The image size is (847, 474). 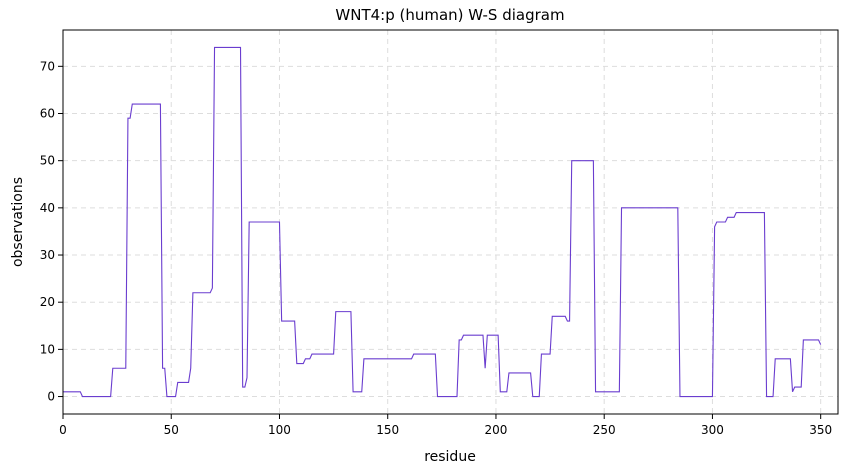 I want to click on x-axis-label: residue, so click(x=450, y=457).